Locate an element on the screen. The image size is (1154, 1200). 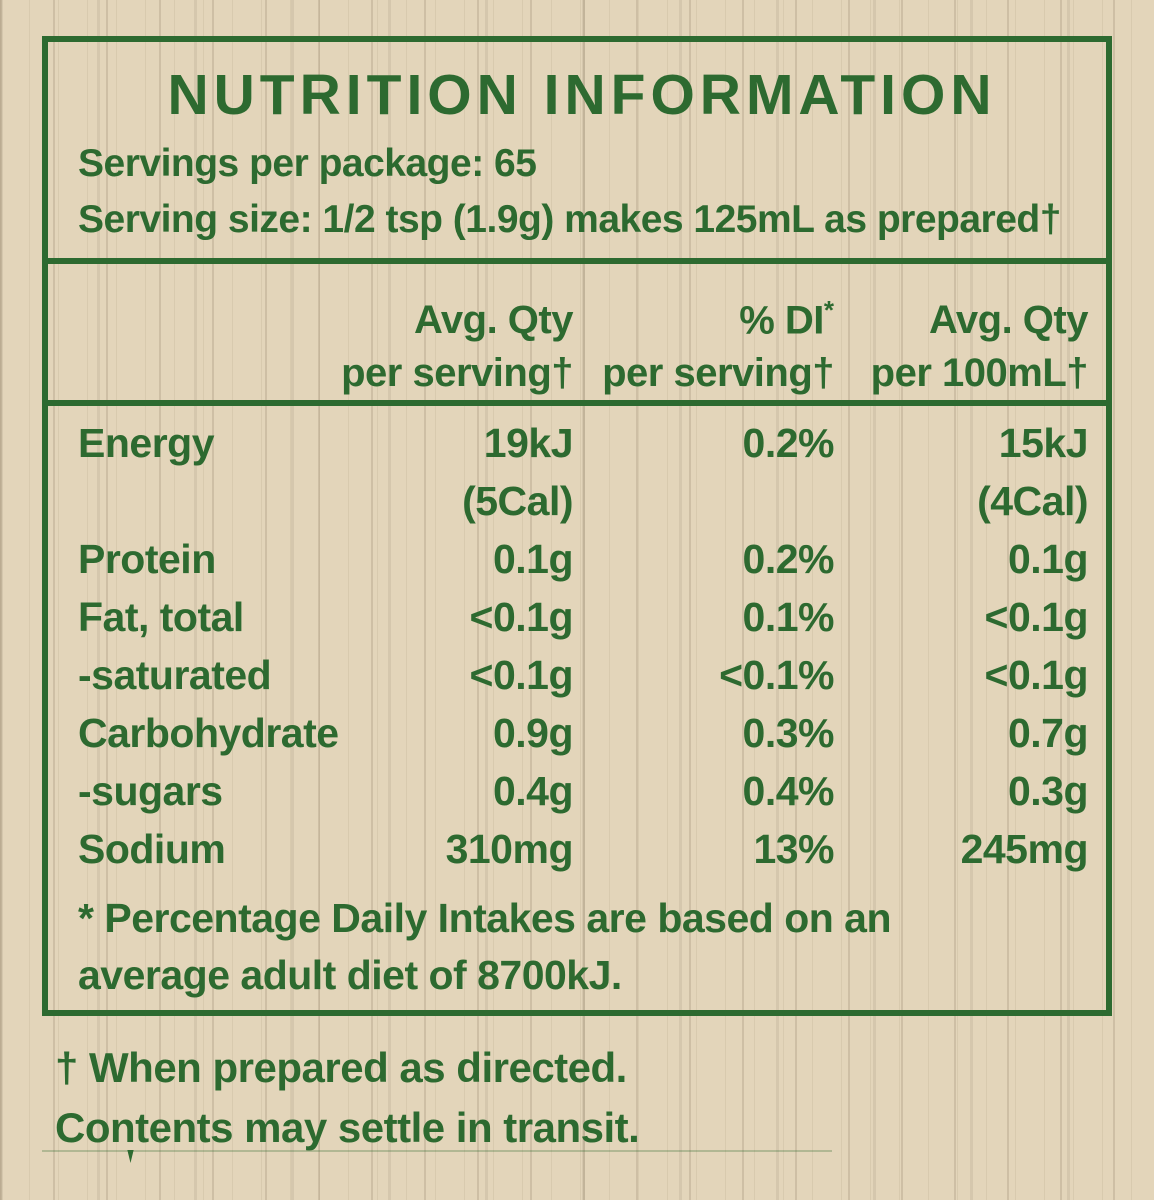
panel-title: NUTRITION INFORMATION is located at coordinates (582, 95).